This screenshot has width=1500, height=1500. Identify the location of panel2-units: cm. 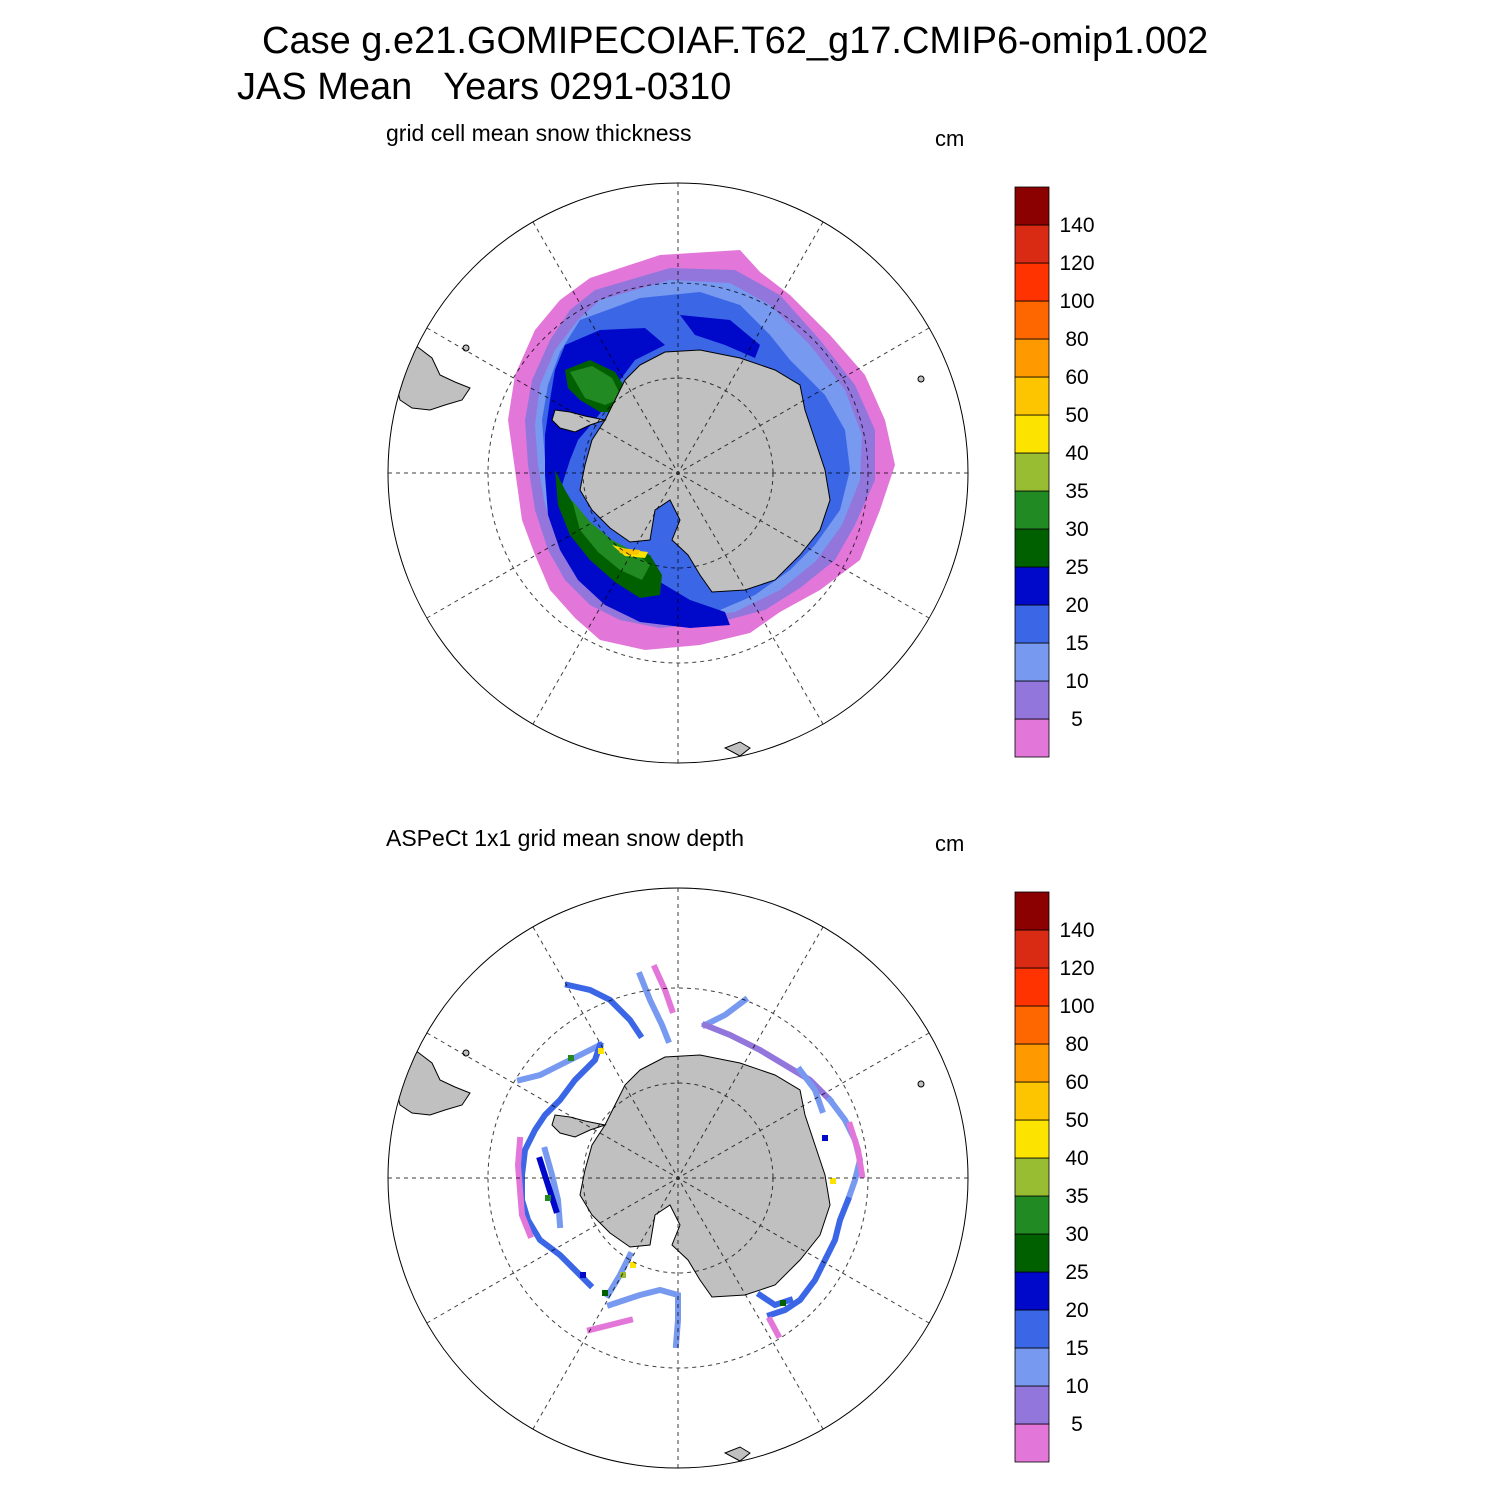
(950, 843).